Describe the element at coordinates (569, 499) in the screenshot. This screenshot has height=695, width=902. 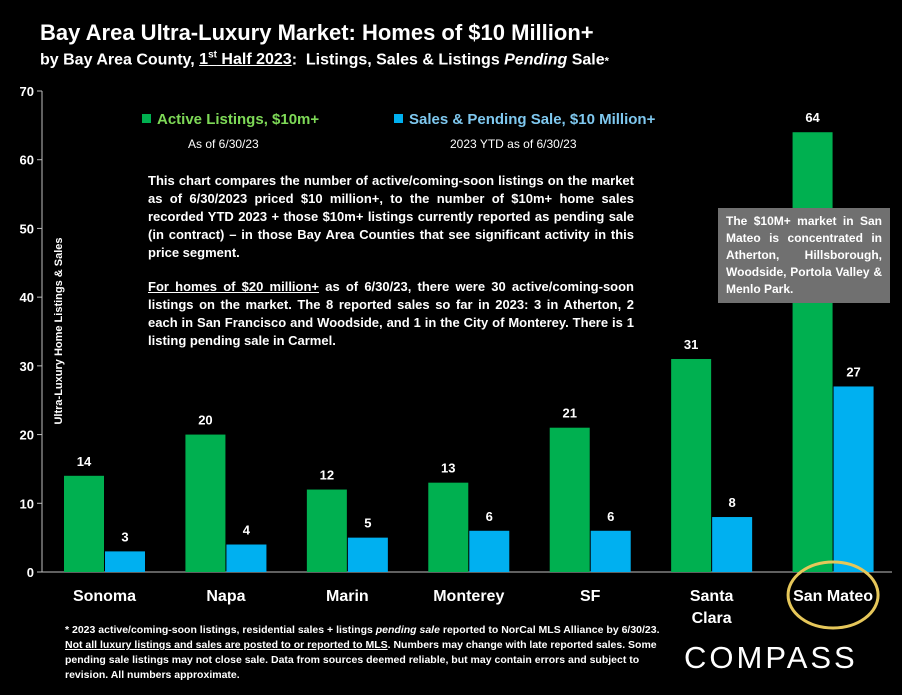
I see `bar-active-sf` at that location.